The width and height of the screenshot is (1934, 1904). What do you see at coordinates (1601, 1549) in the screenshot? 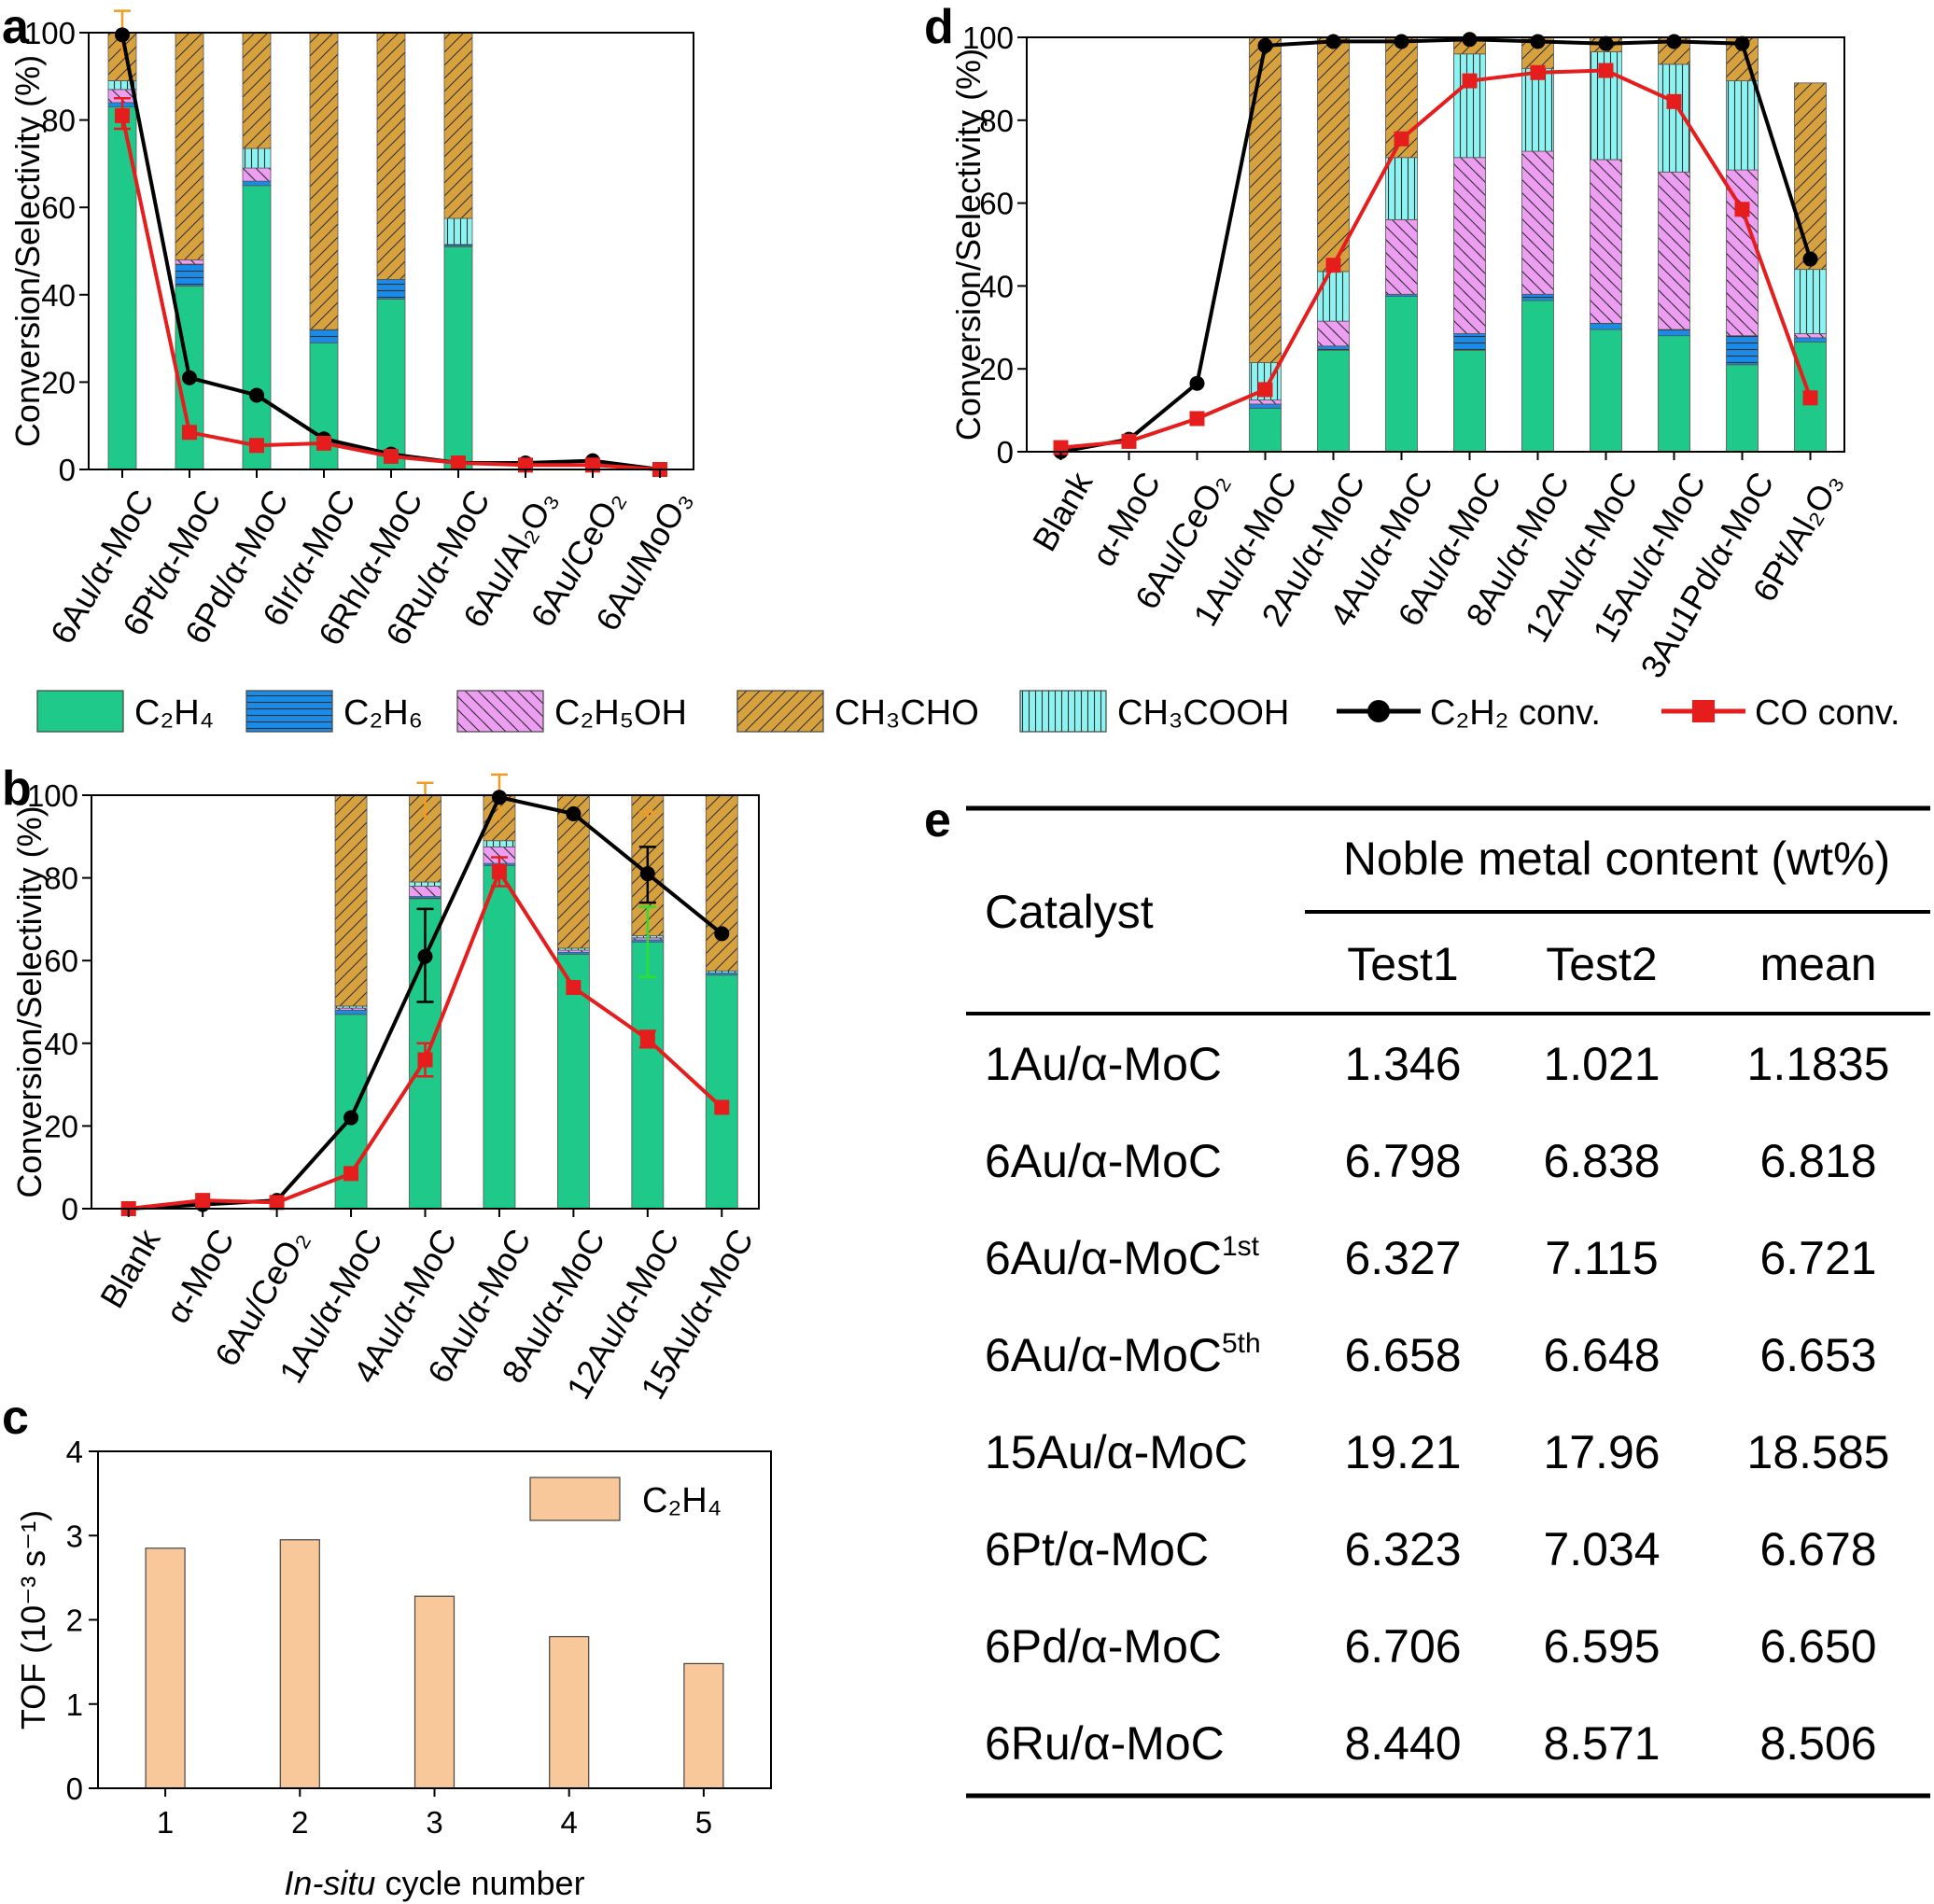
I see `cell-test2: 7.034` at bounding box center [1601, 1549].